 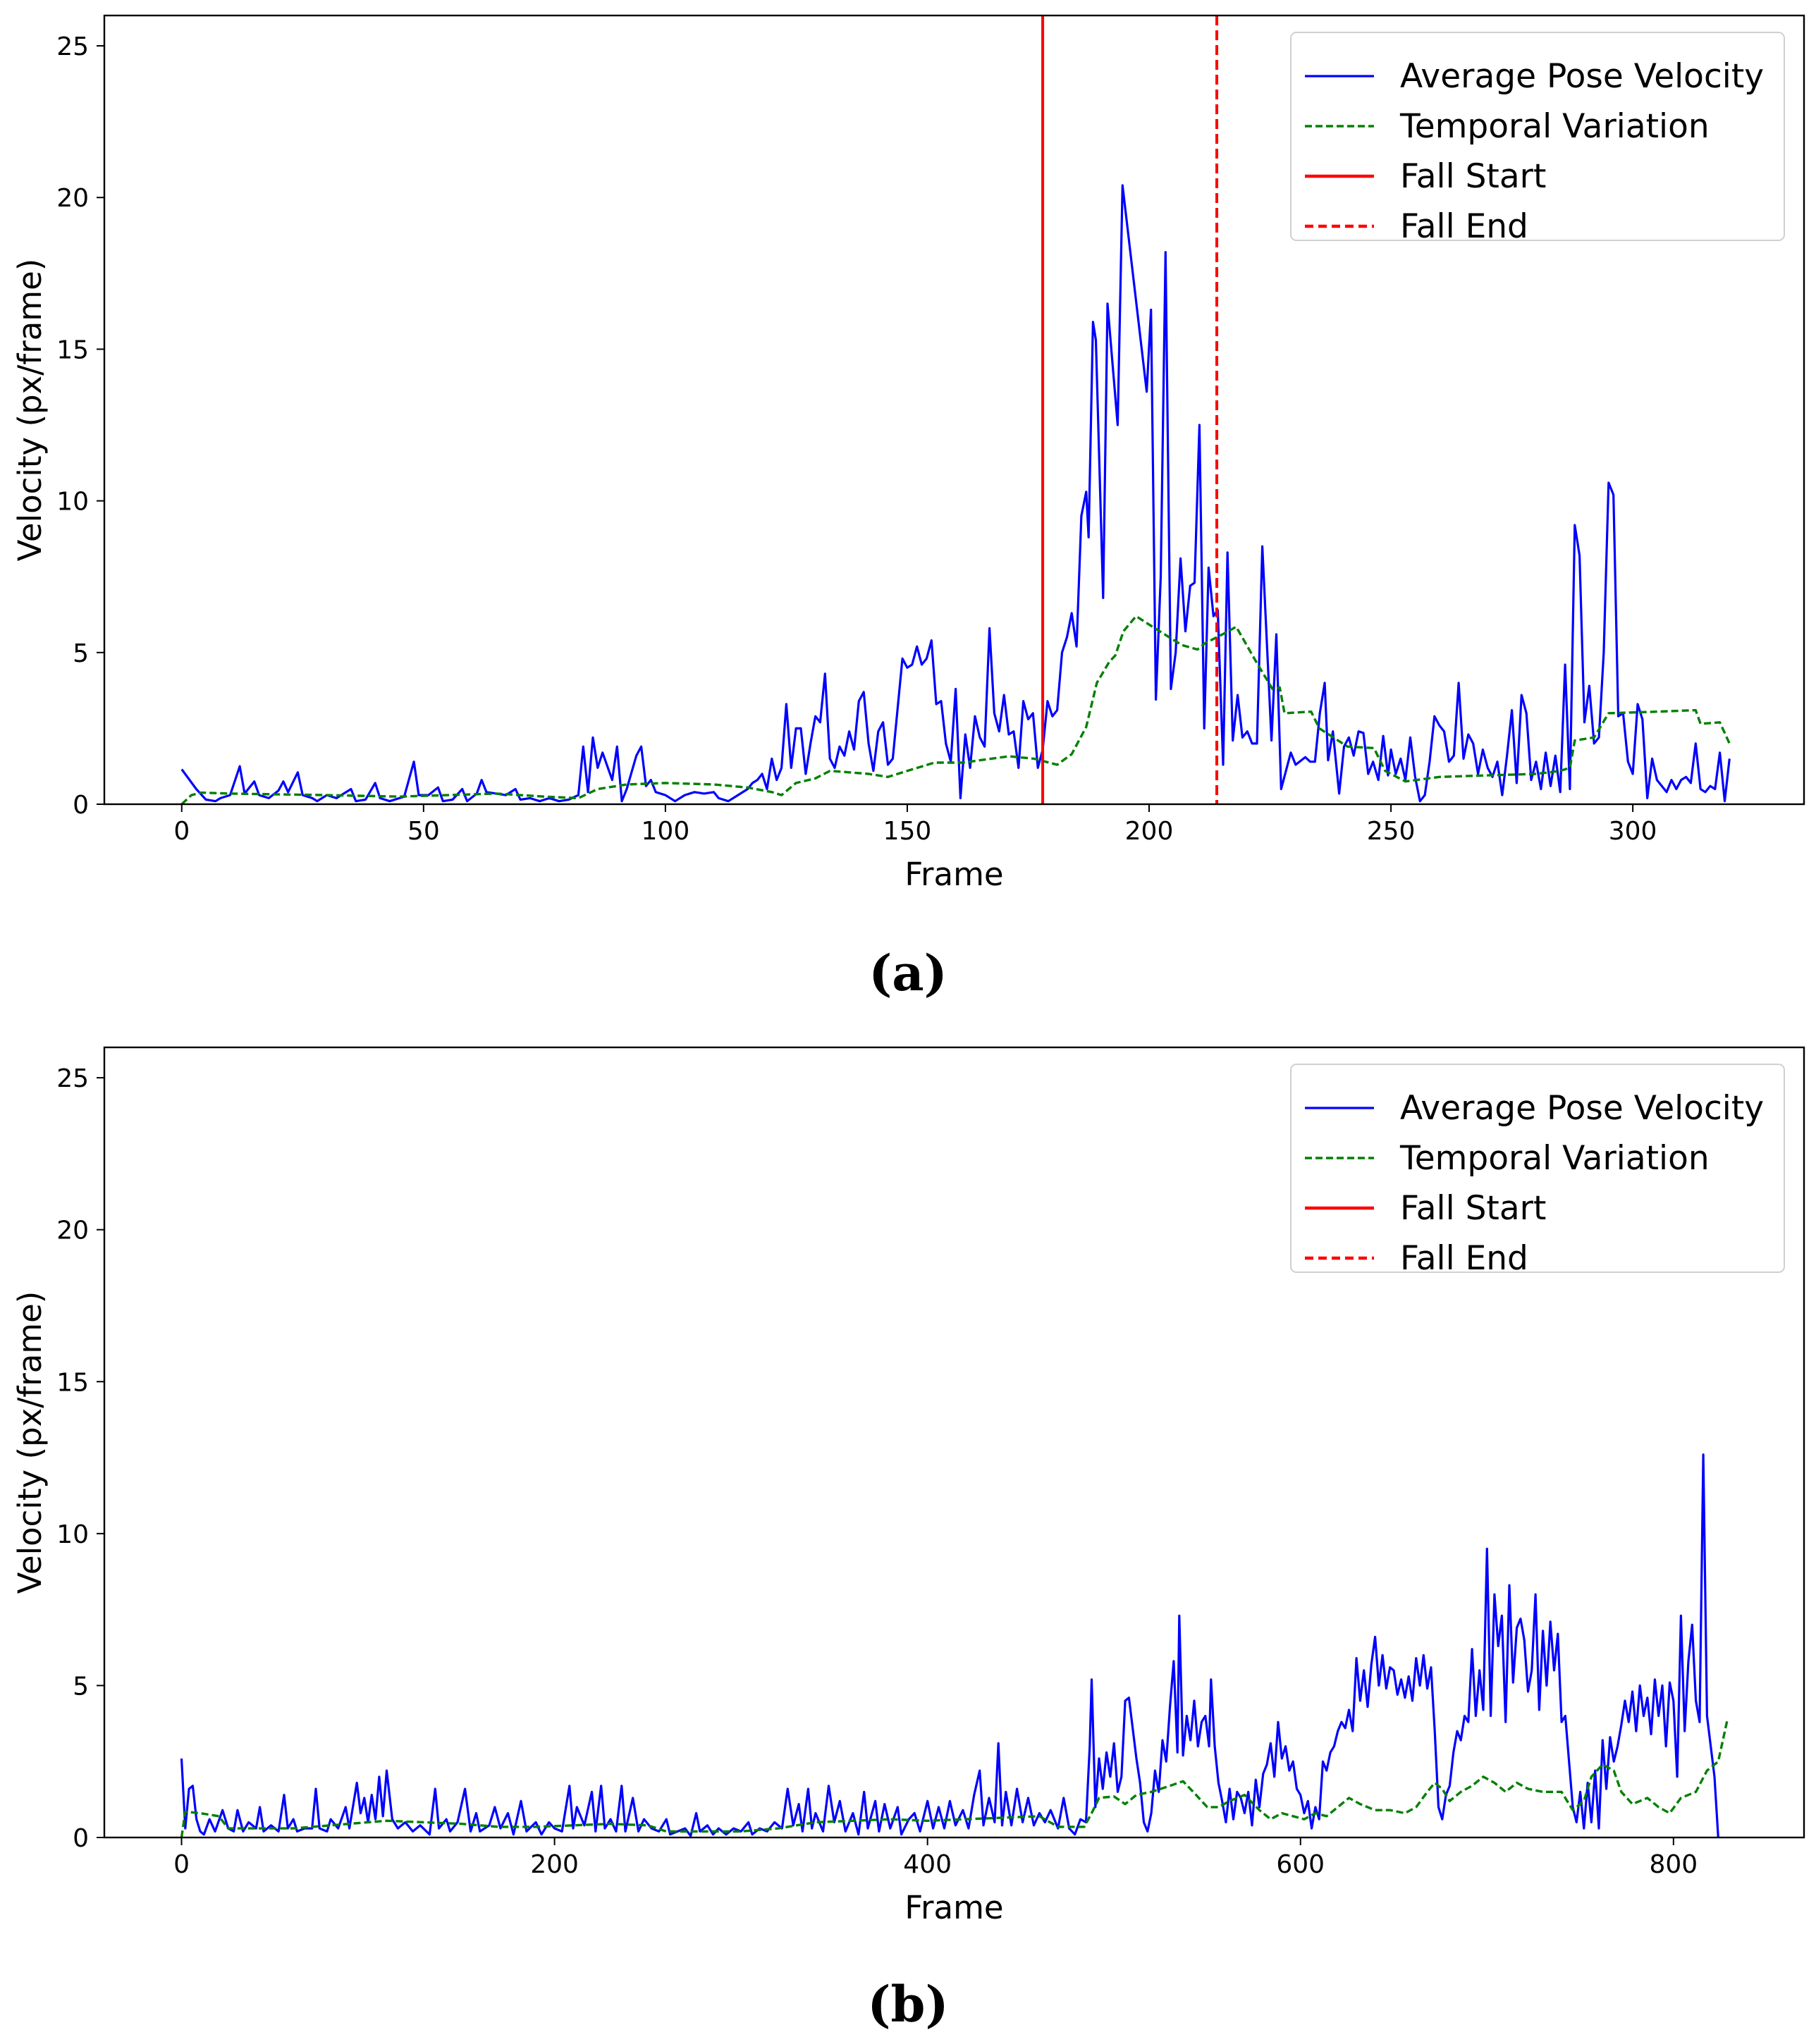 What do you see at coordinates (666, 831) in the screenshot?
I see `x-tick-label: 100` at bounding box center [666, 831].